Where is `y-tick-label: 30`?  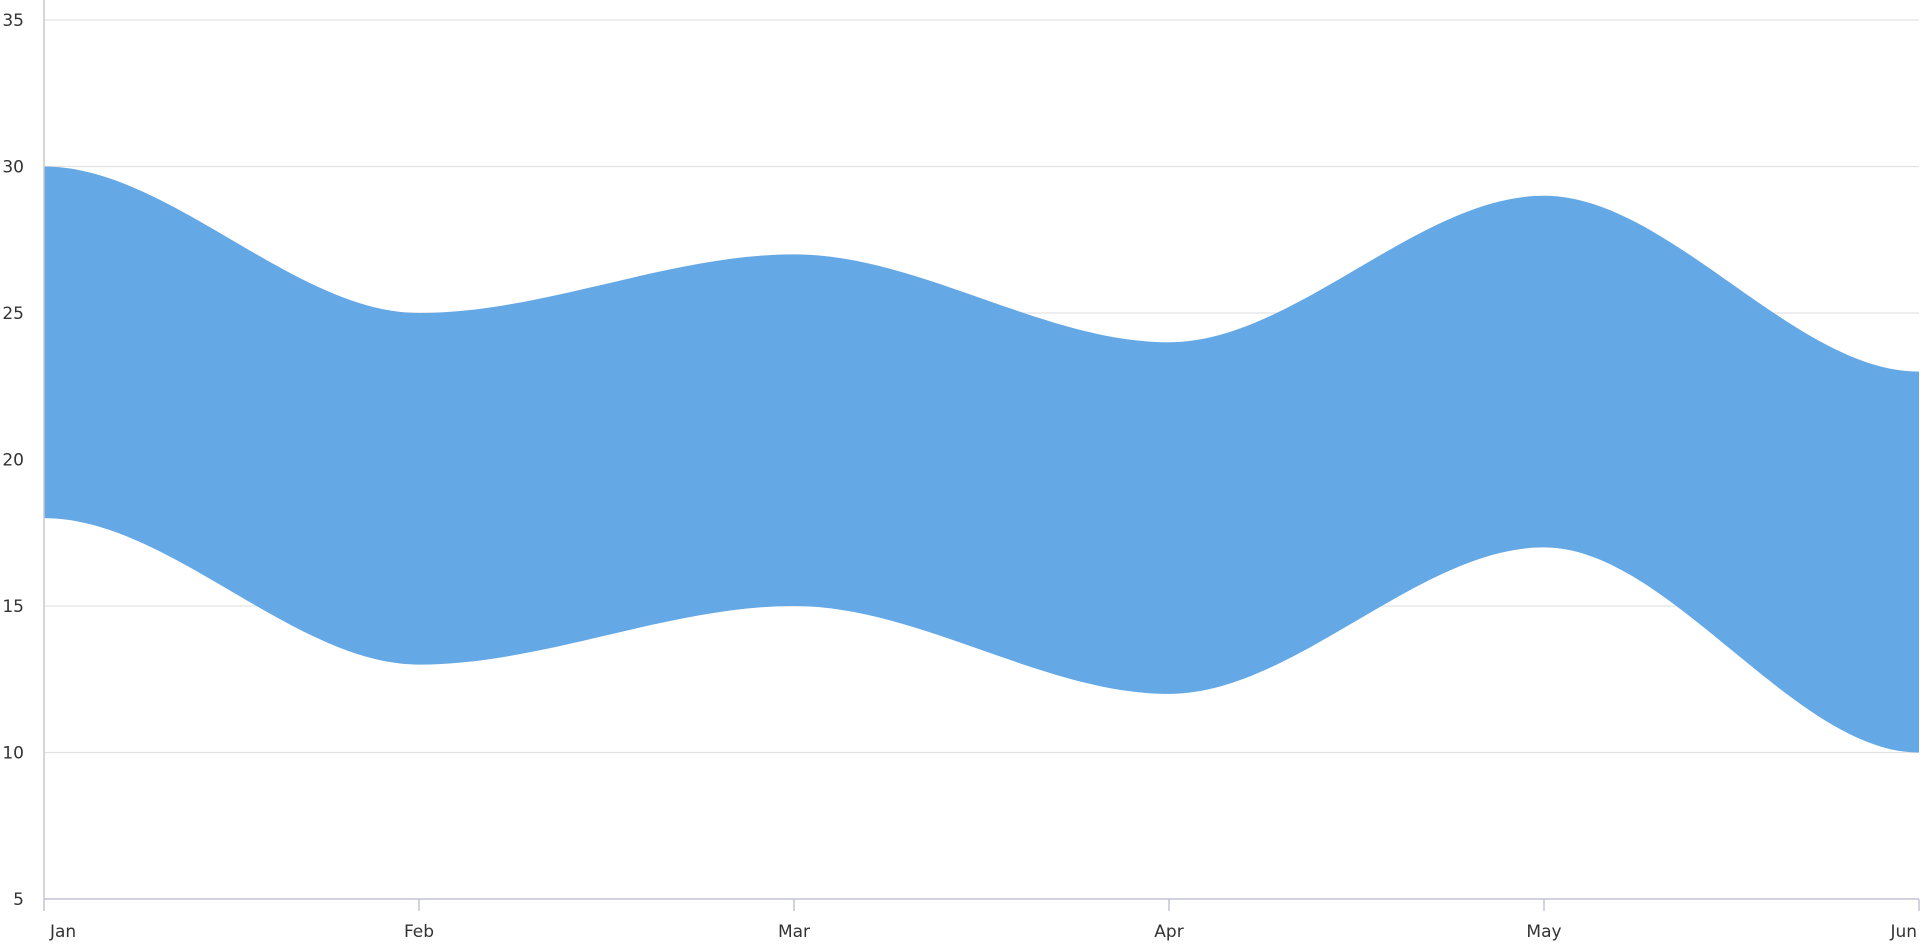 y-tick-label: 30 is located at coordinates (13, 168).